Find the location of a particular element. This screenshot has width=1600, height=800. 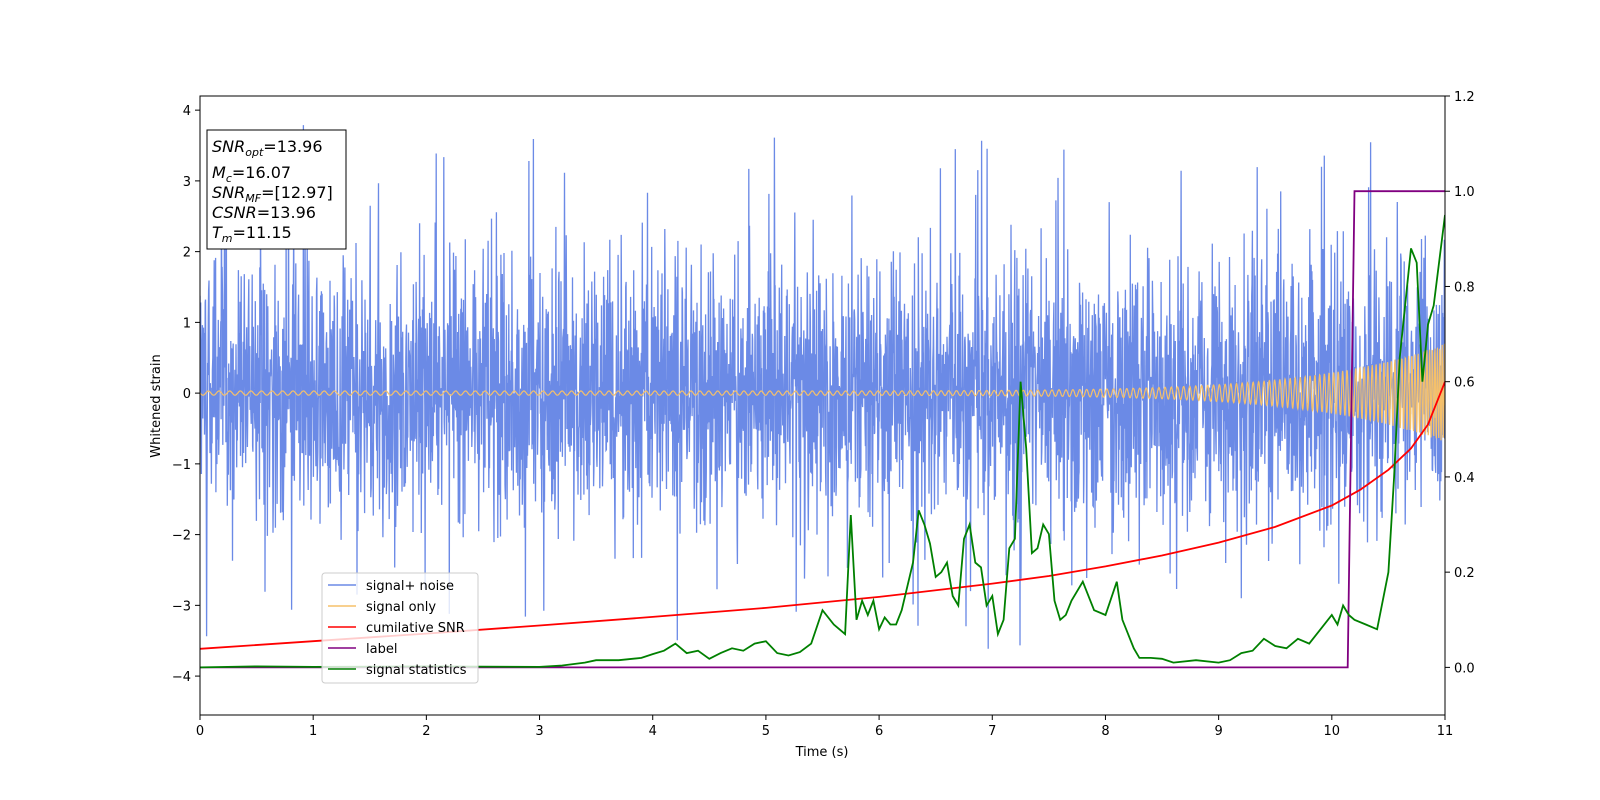

y-left-tick-label: 1 is located at coordinates (187, 323).